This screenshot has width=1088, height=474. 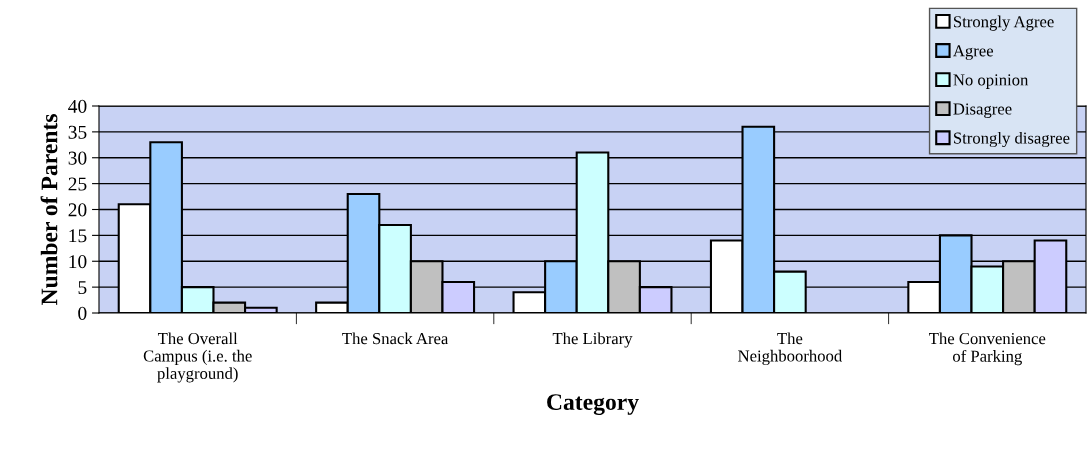 What do you see at coordinates (593, 404) in the screenshot?
I see `x-axis-title: Category` at bounding box center [593, 404].